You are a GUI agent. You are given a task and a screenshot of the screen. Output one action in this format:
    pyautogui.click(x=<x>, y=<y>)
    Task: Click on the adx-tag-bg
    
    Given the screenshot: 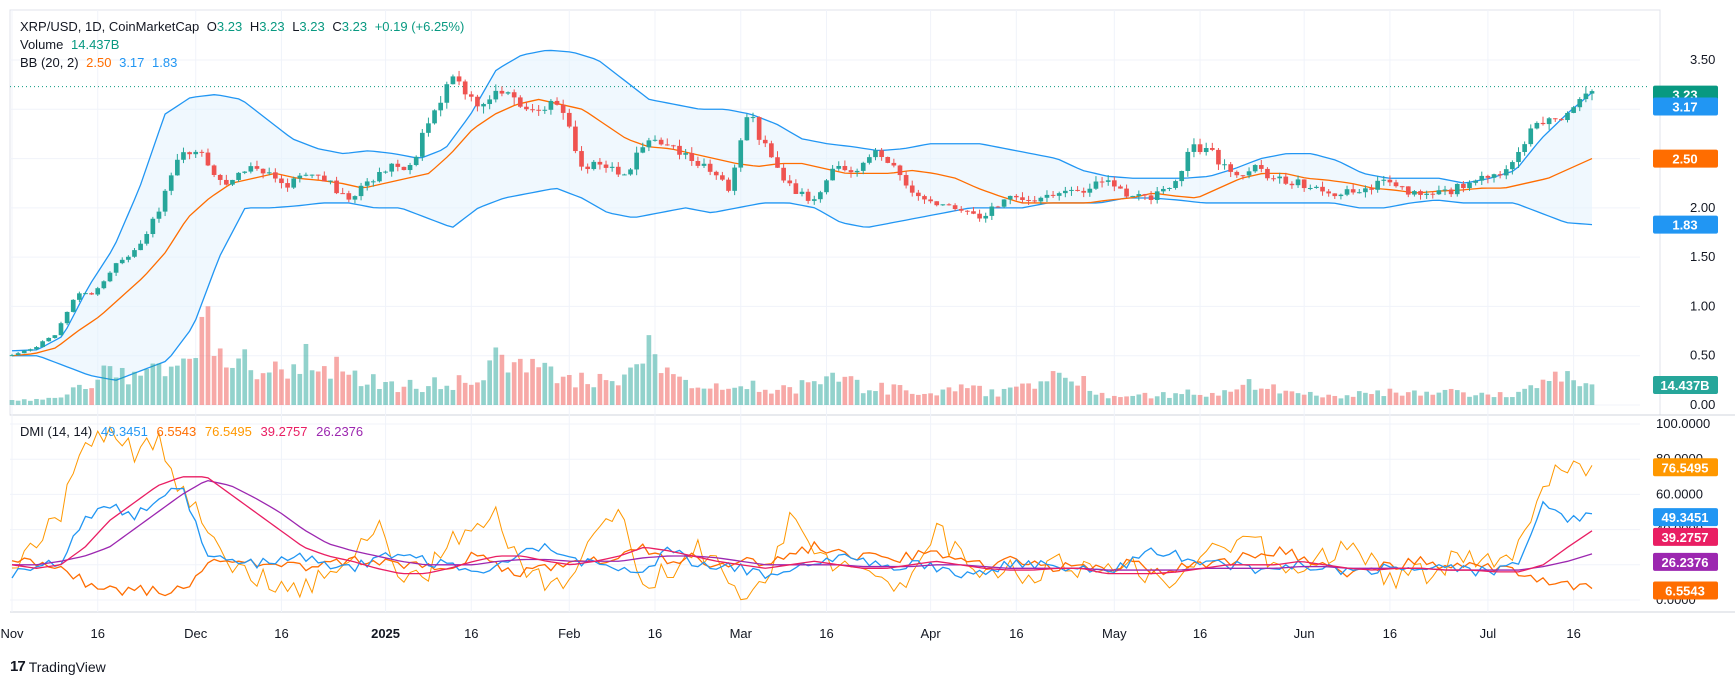 What is the action you would take?
    pyautogui.click(x=1685, y=536)
    